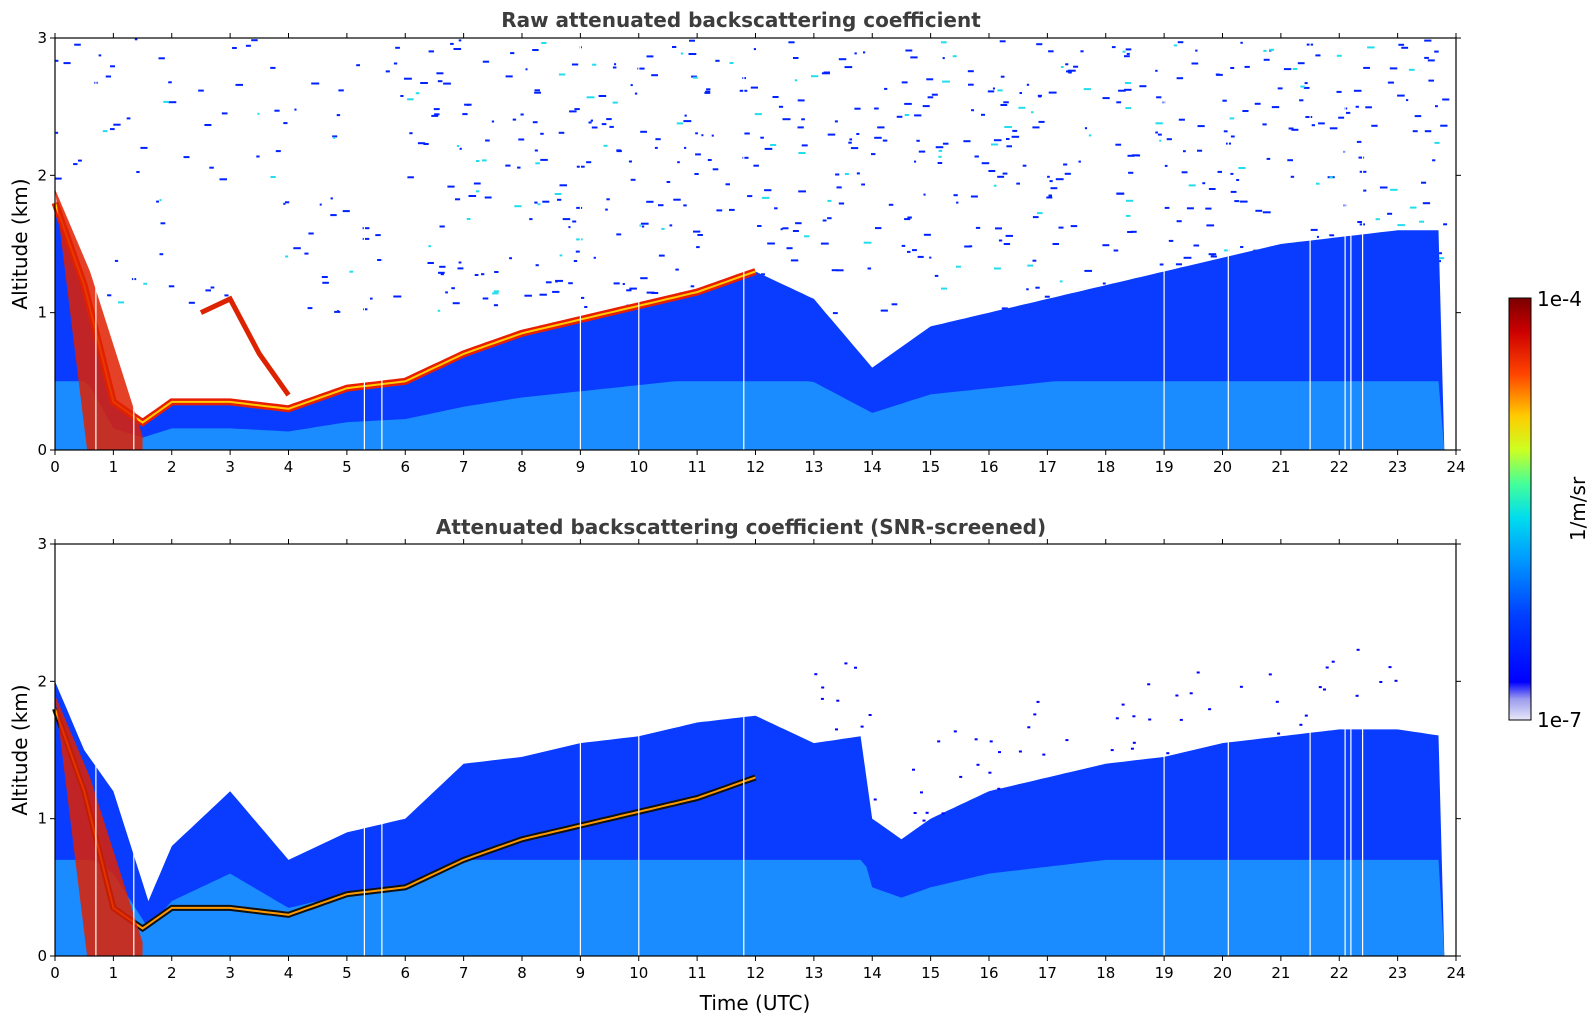  What do you see at coordinates (750, 415) in the screenshot?
I see `near-surface-layer` at bounding box center [750, 415].